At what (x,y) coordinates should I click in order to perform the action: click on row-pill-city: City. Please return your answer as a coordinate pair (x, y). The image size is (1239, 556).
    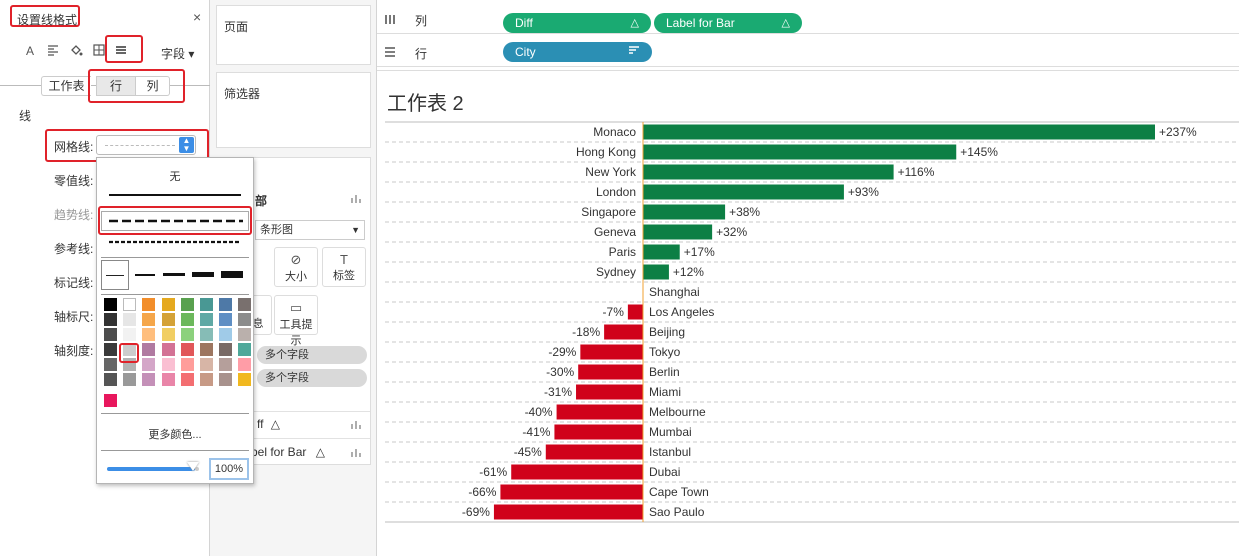
    Looking at the image, I should click on (577, 52).